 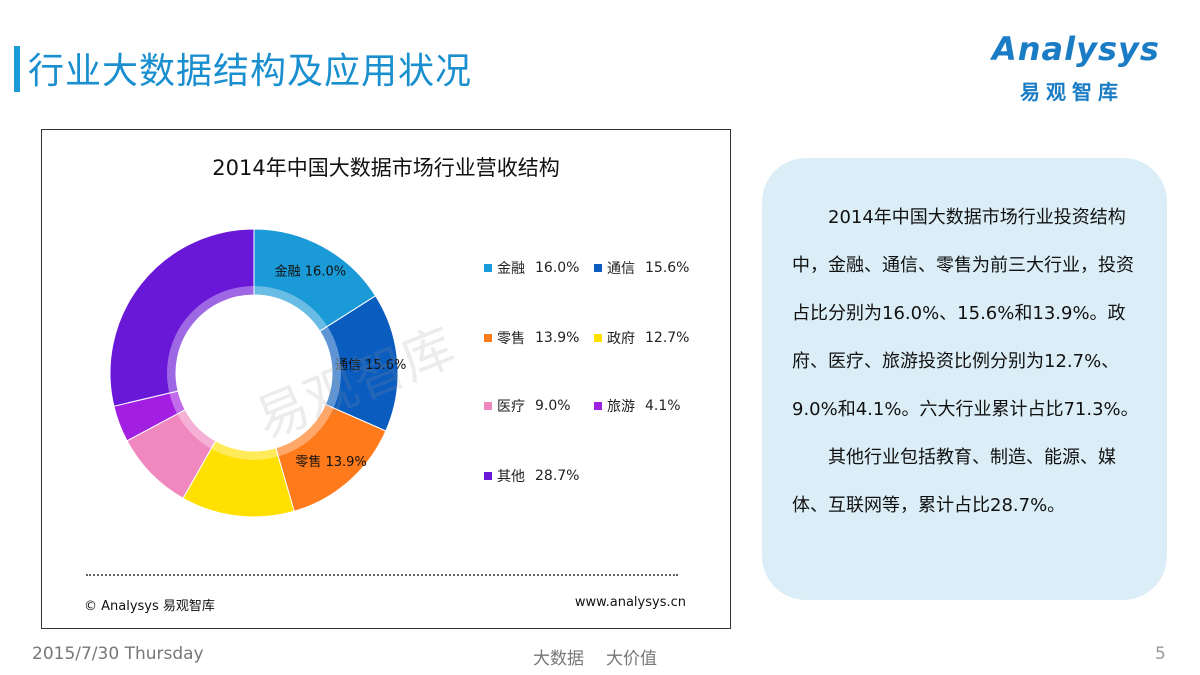 I want to click on tagline-big-data: 大数据, so click(x=558, y=659).